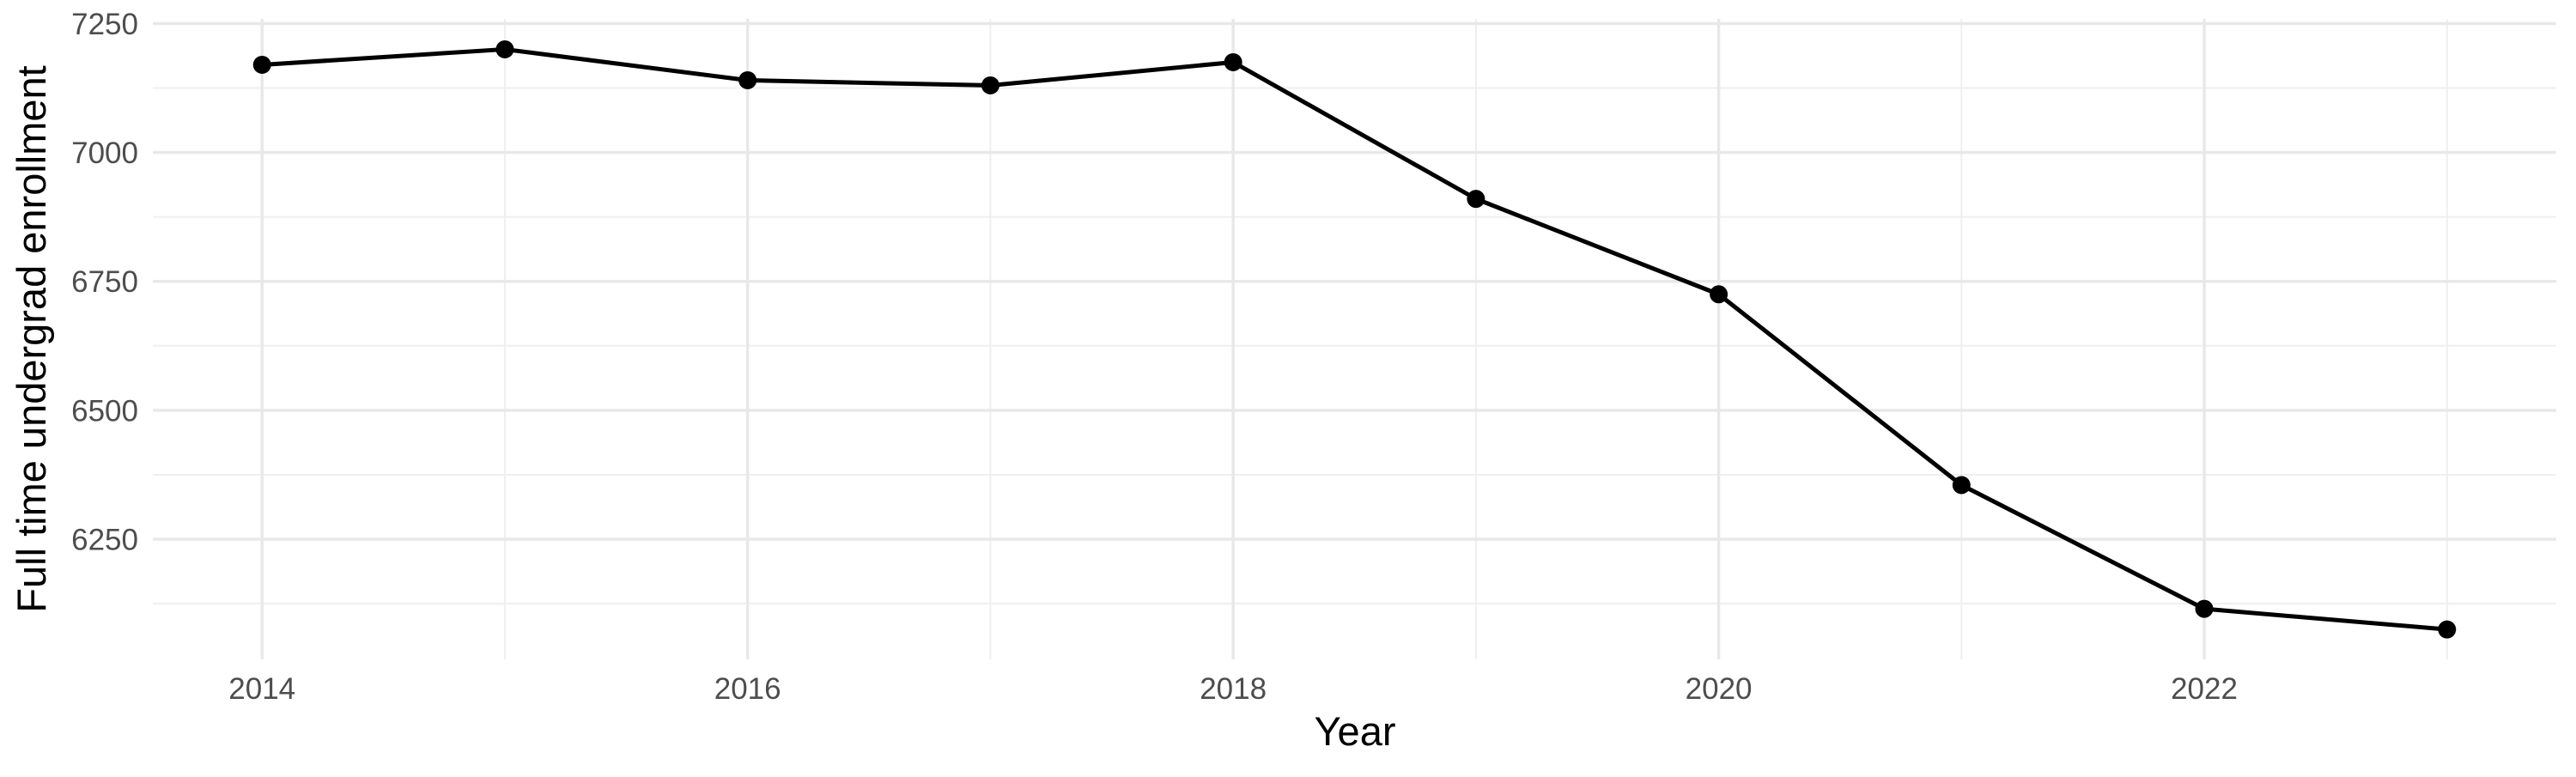 The height and width of the screenshot is (777, 2576). I want to click on x-tick-label-2020: 2020, so click(1719, 689).